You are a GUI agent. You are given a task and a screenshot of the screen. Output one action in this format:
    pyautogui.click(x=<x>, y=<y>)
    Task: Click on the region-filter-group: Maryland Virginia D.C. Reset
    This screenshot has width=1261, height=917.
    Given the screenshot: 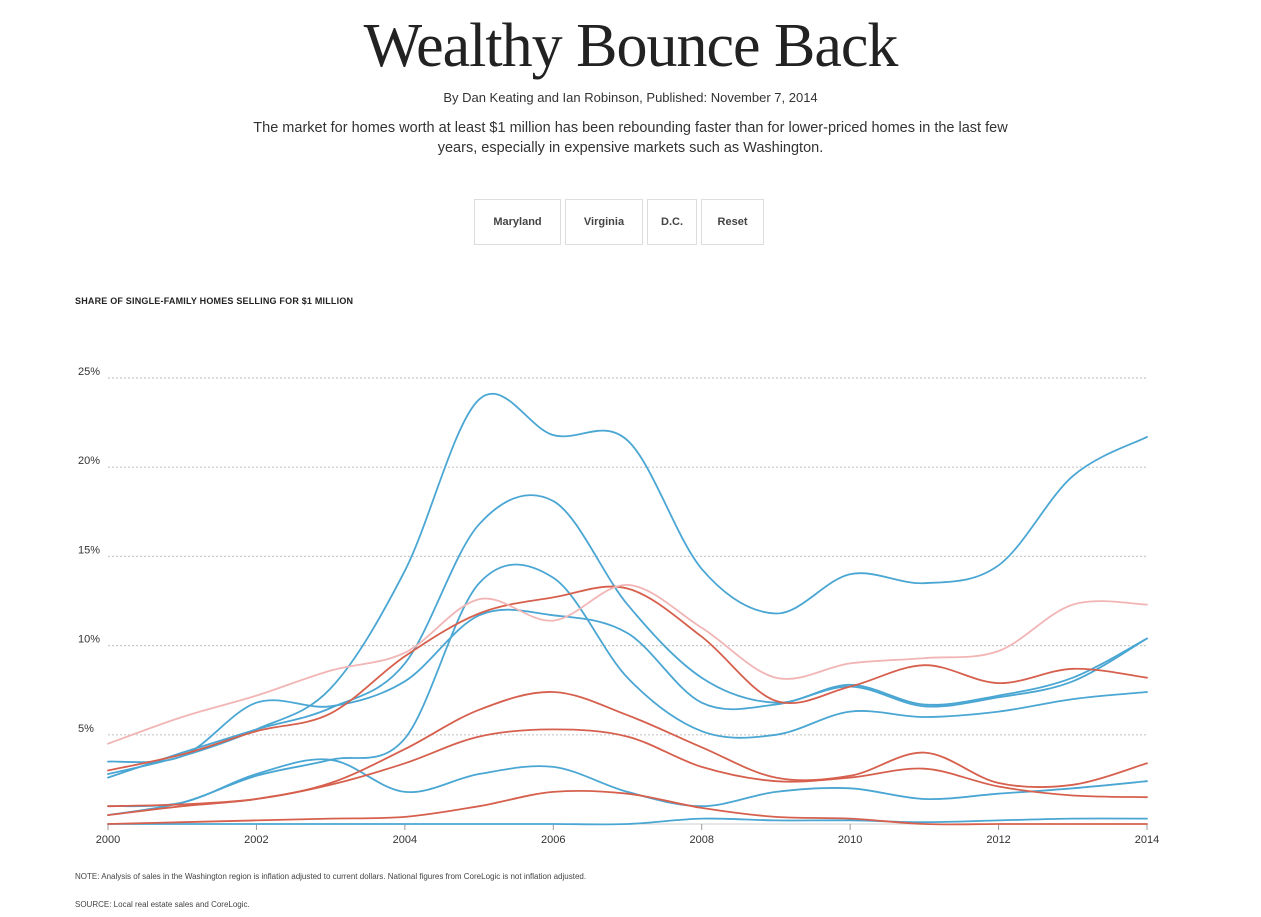 What is the action you would take?
    pyautogui.click(x=619, y=222)
    